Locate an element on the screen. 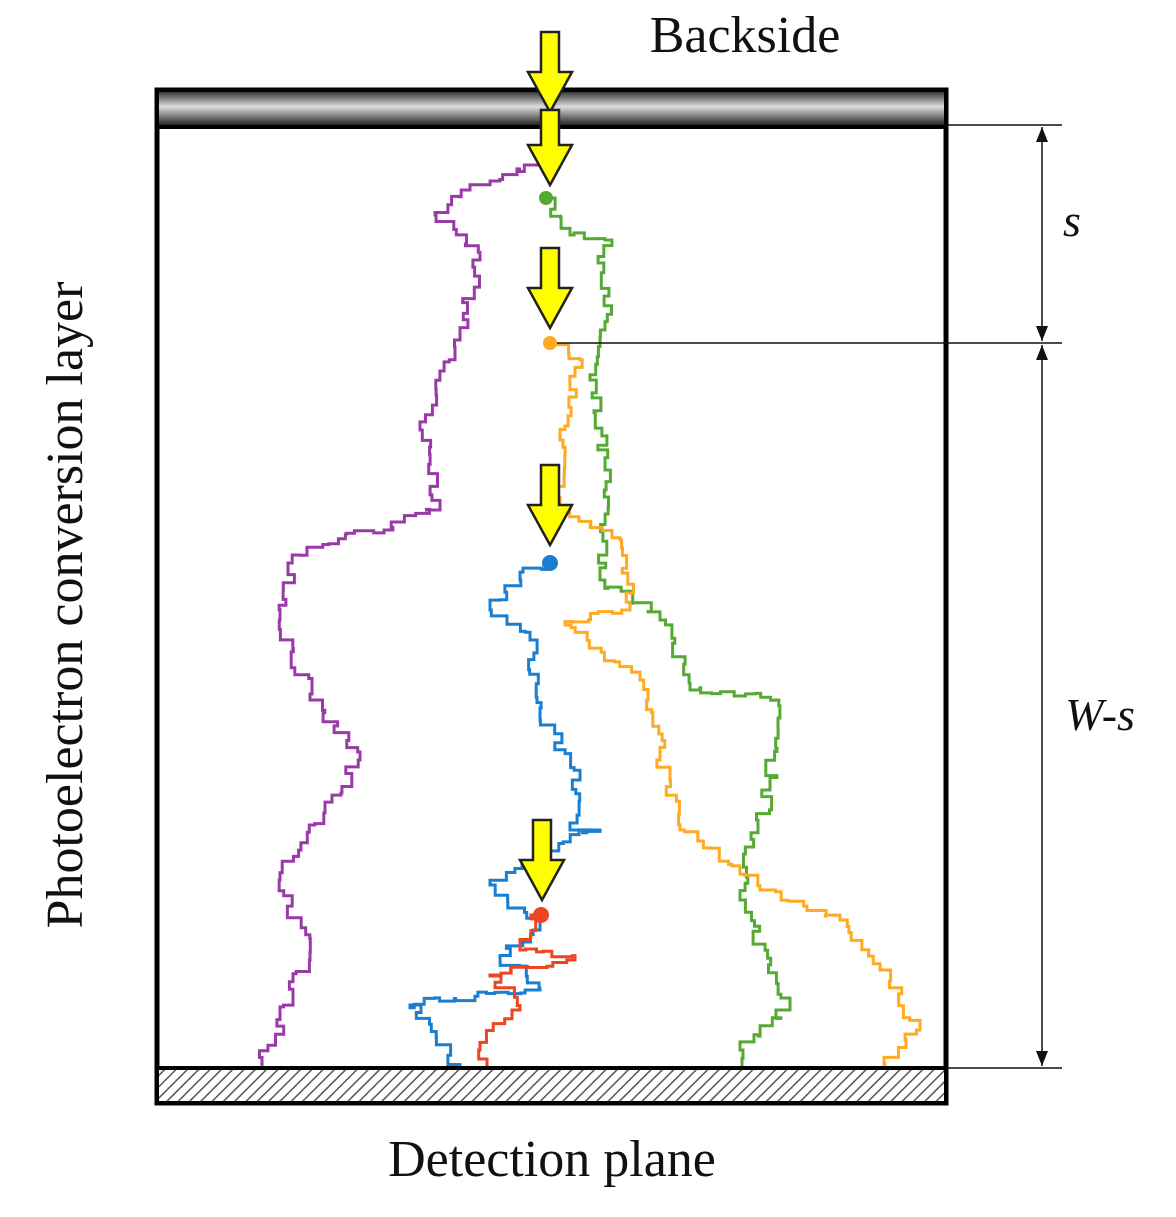 This screenshot has height=1217, width=1176. photon-arrows is located at coordinates (546, 466).